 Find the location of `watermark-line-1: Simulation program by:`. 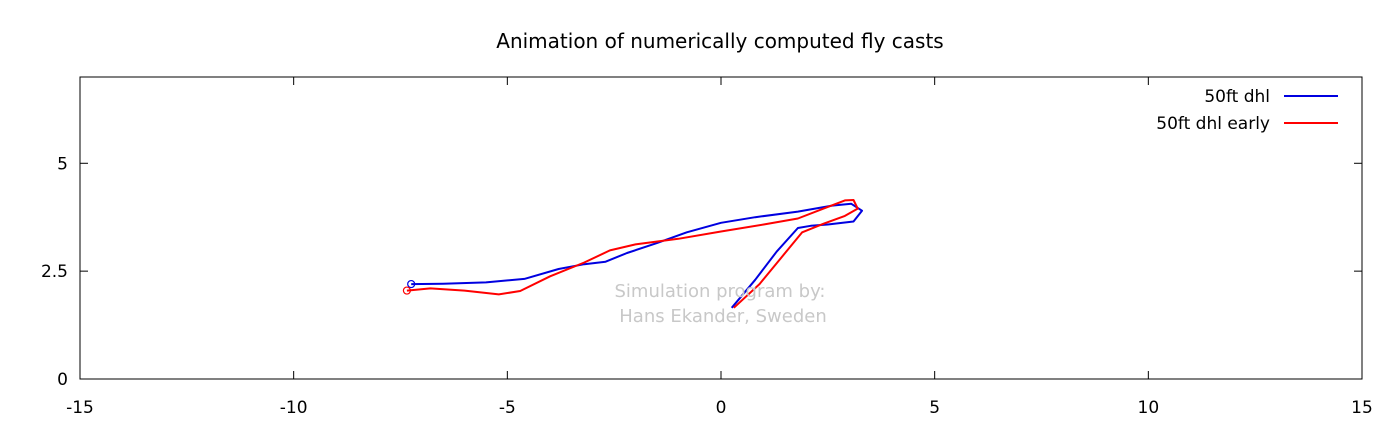

watermark-line-1: Simulation program by: is located at coordinates (720, 291).